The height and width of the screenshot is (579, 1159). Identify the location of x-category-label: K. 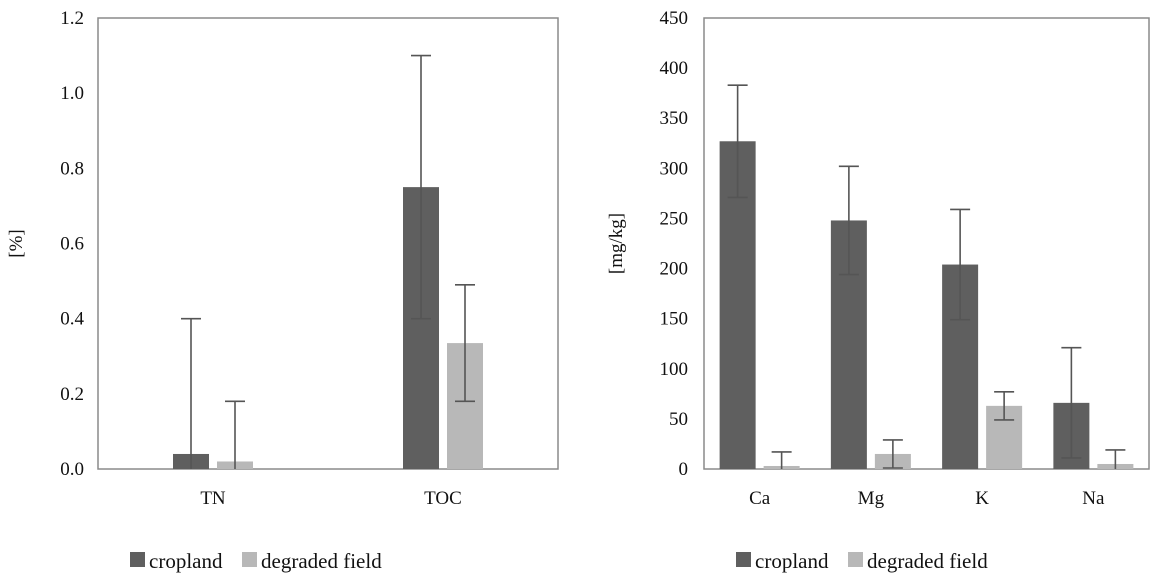
(982, 498).